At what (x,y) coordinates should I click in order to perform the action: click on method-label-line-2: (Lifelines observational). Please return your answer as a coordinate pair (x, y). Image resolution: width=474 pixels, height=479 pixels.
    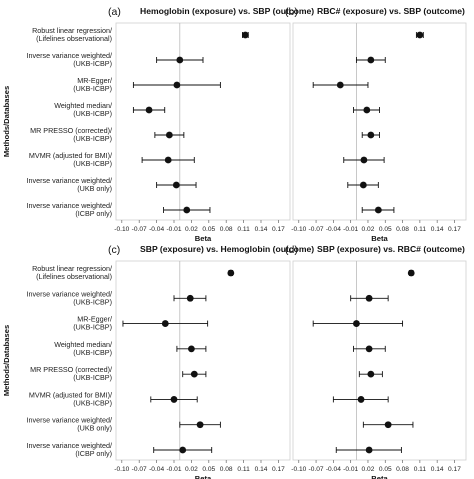
    Looking at the image, I should click on (74, 276).